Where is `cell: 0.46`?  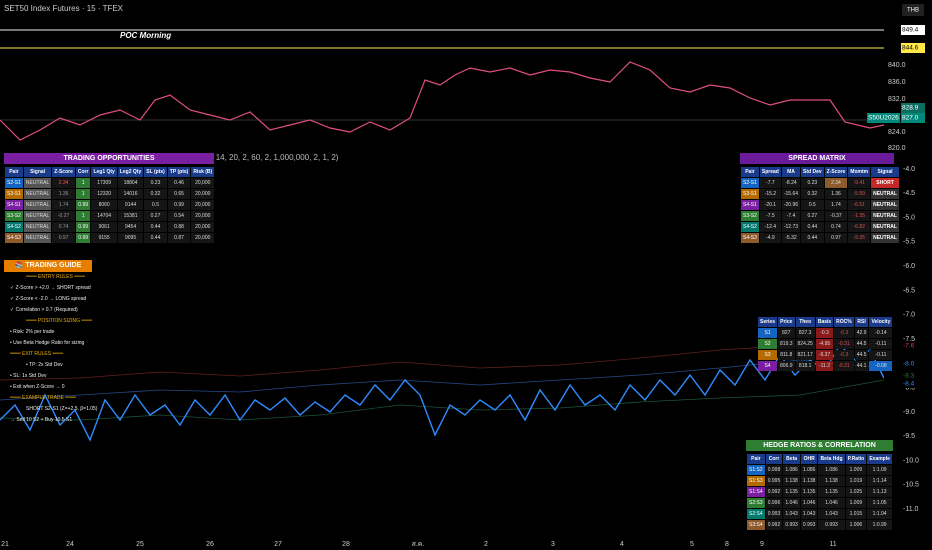 cell: 0.46 is located at coordinates (179, 183).